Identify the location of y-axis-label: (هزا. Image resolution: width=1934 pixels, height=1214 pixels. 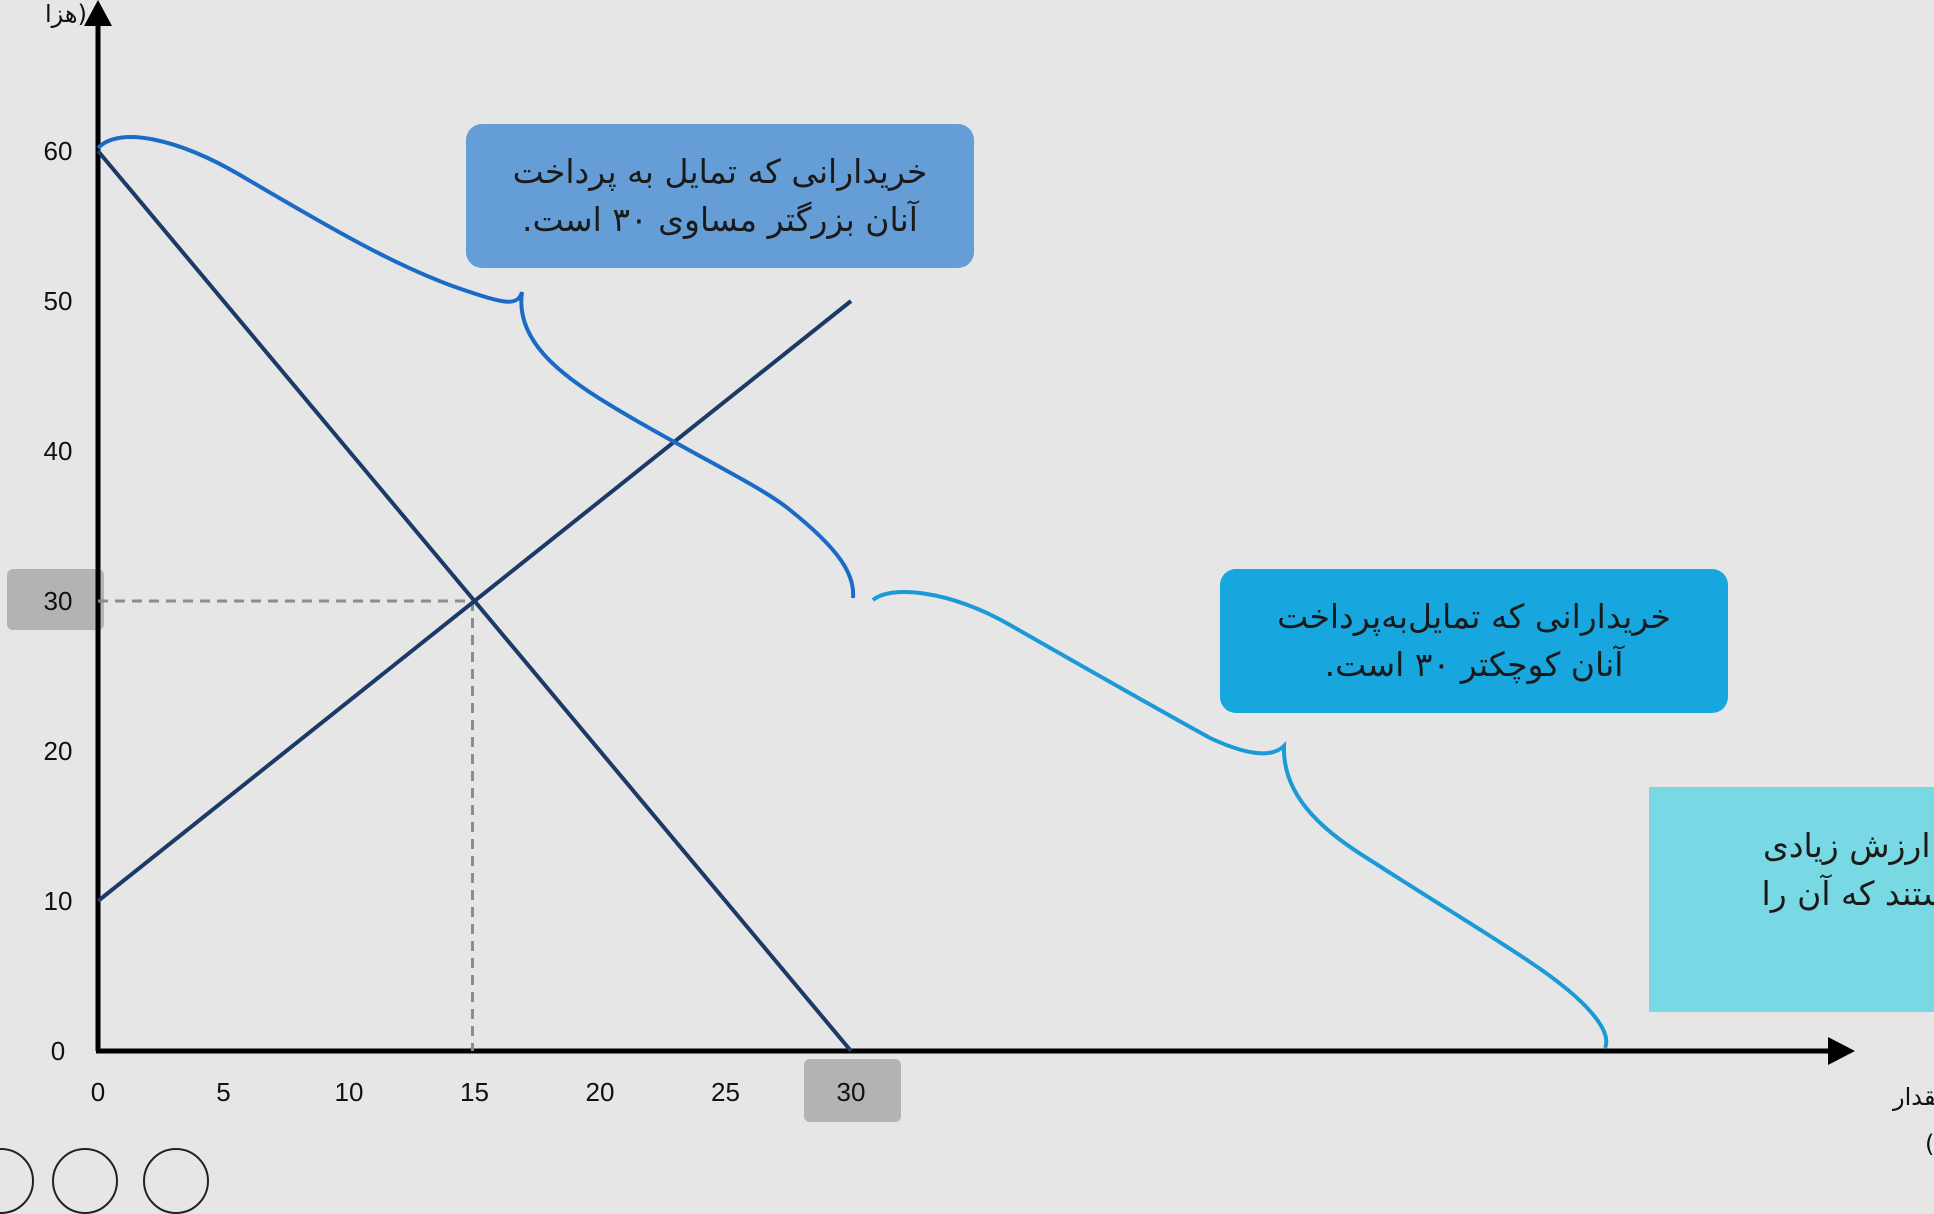
(66, 14).